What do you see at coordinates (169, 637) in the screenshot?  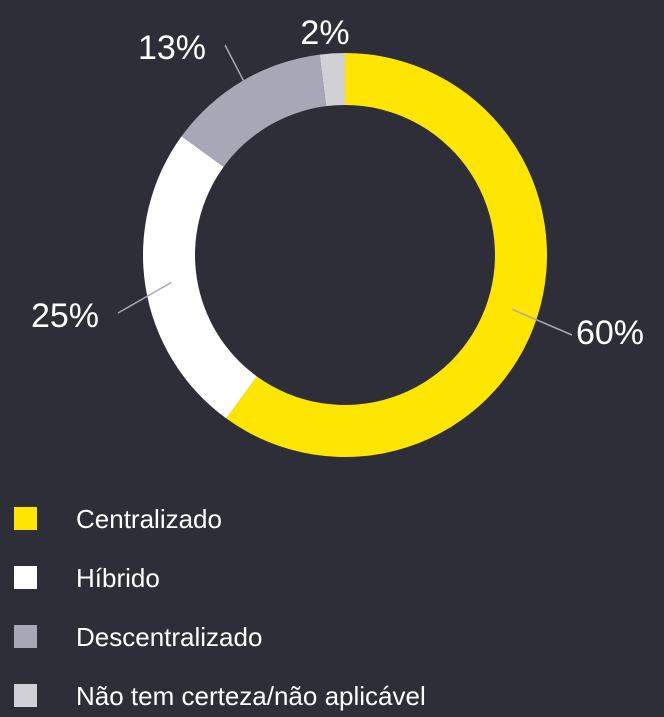 I see `legend-label: Descentralizado` at bounding box center [169, 637].